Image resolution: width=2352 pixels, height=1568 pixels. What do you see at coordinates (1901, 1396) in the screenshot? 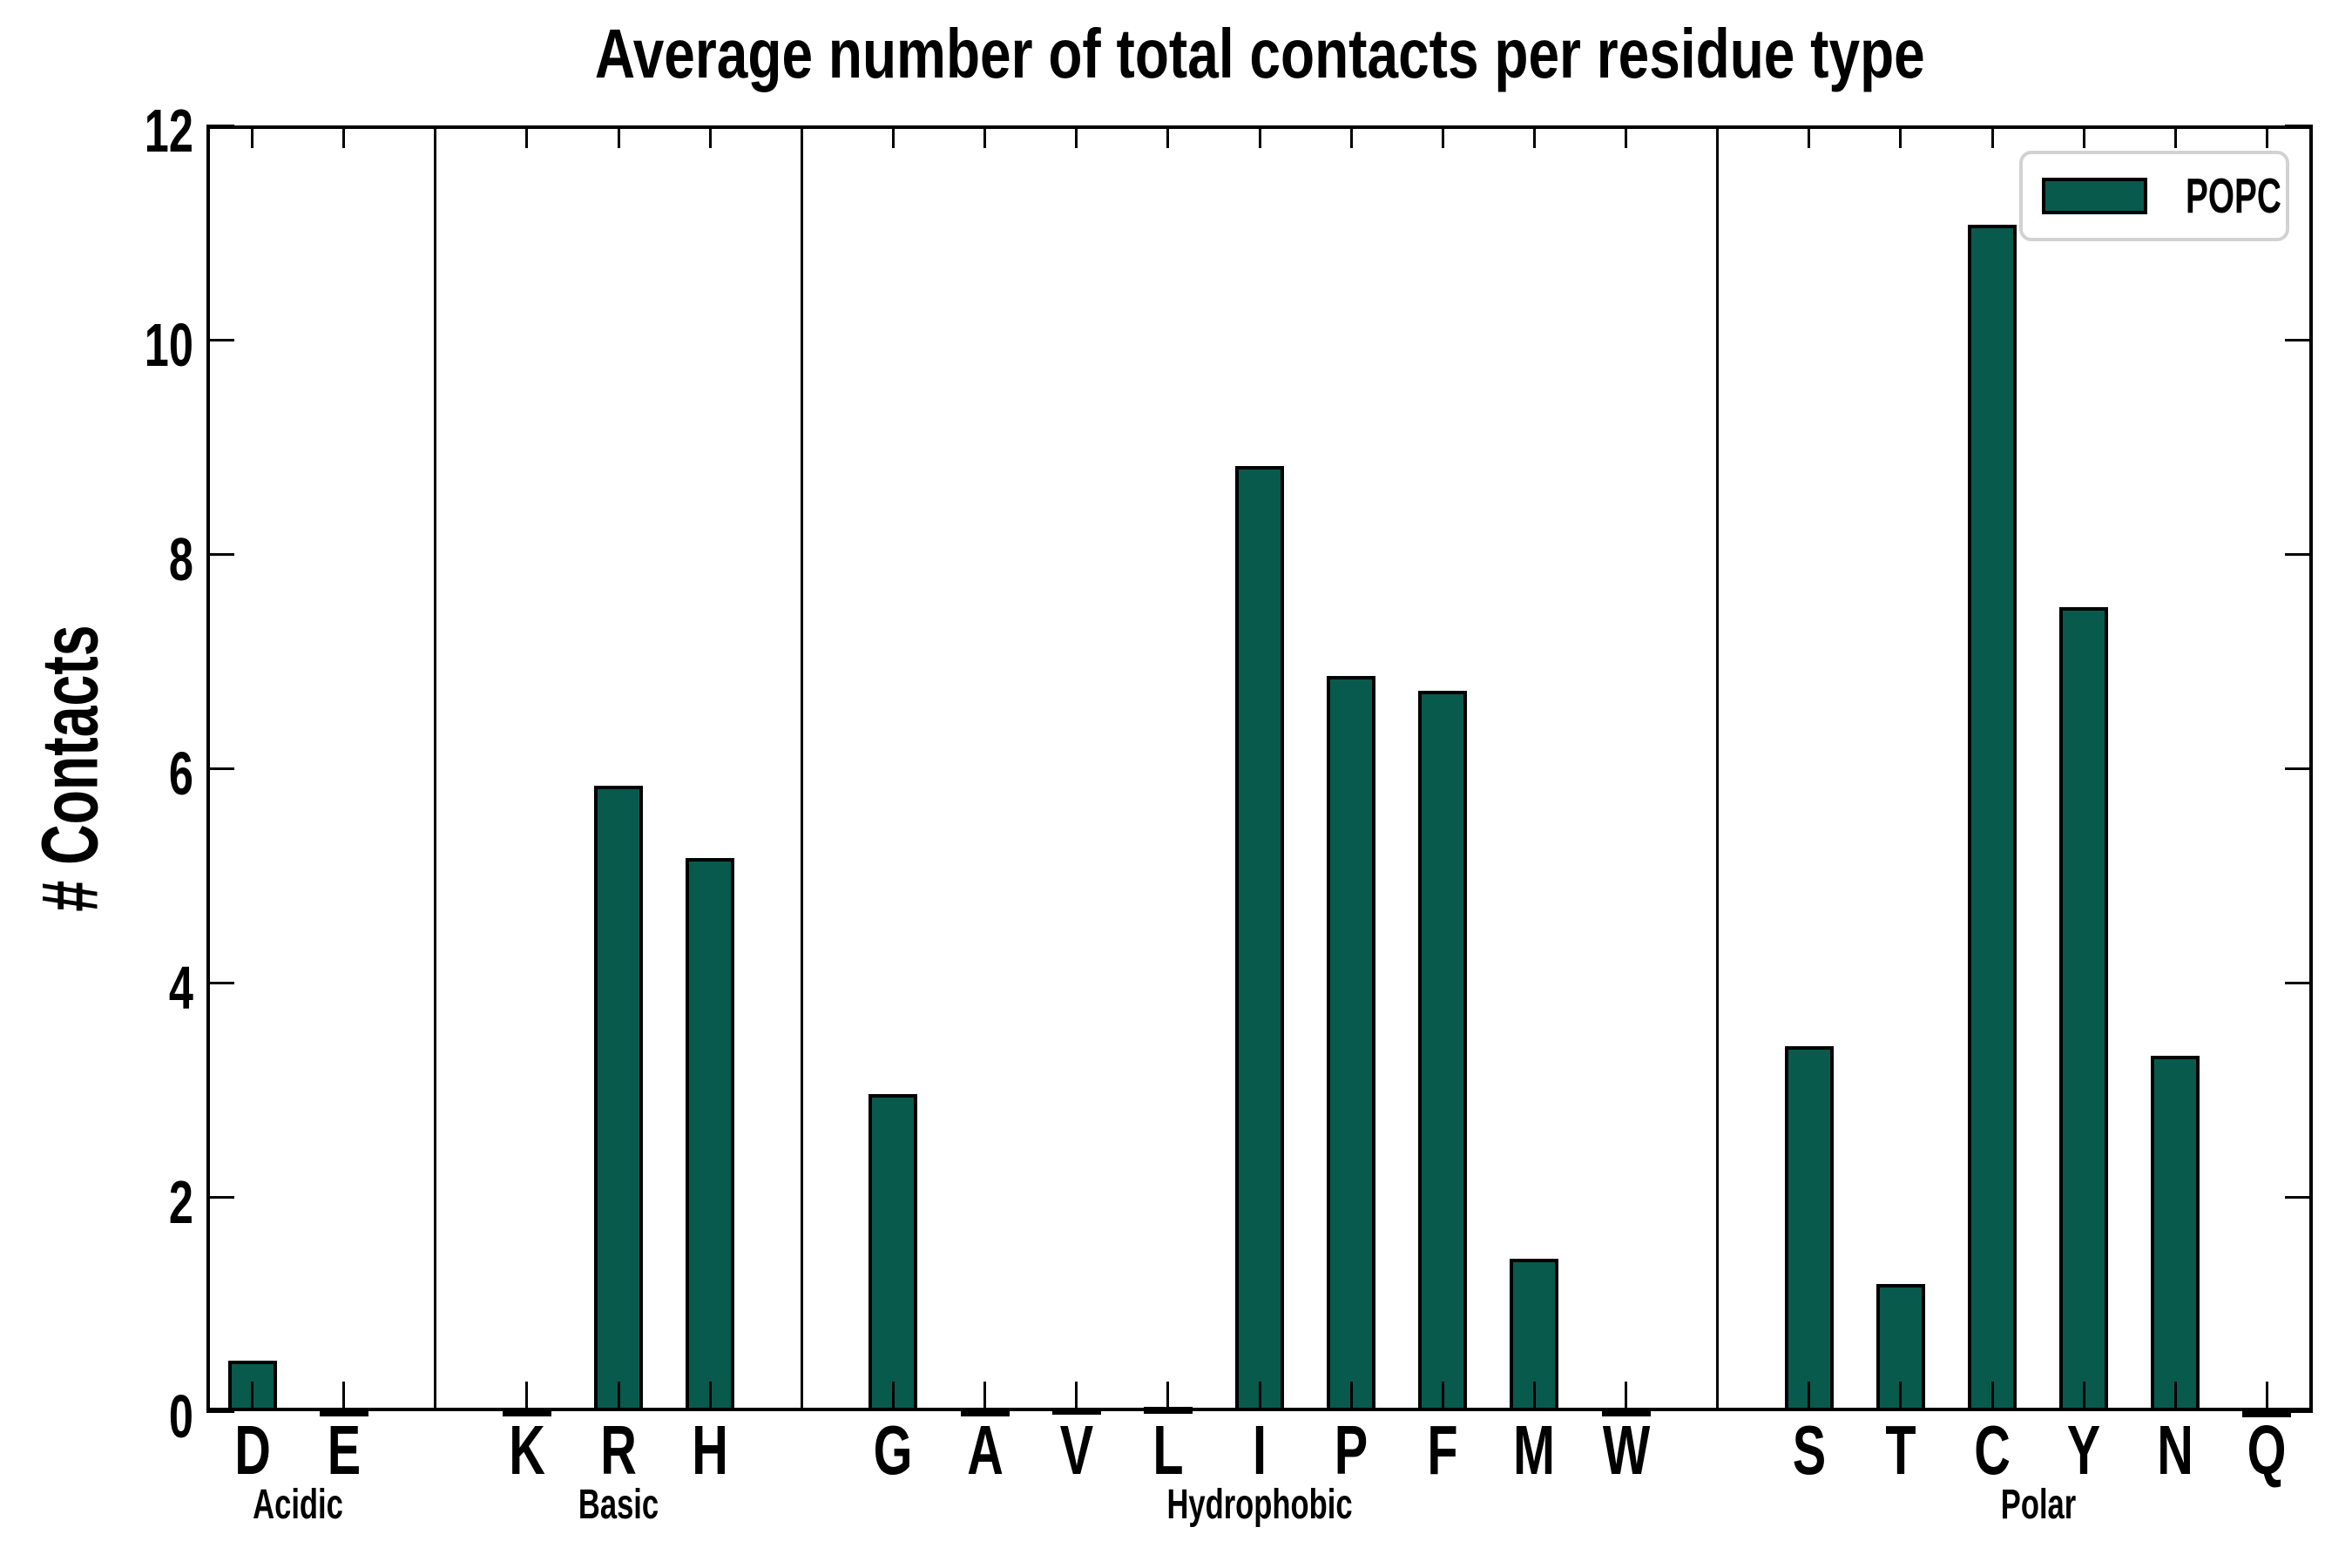
I see `x-tick-bottom-T` at bounding box center [1901, 1396].